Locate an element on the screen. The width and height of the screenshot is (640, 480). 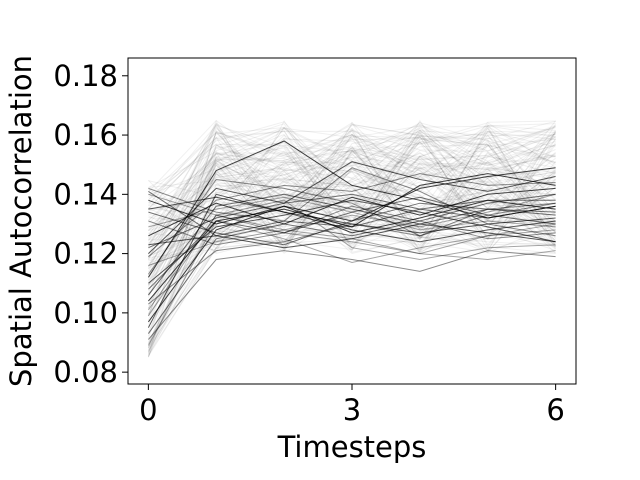
x-tick-label: 6 is located at coordinates (555, 410).